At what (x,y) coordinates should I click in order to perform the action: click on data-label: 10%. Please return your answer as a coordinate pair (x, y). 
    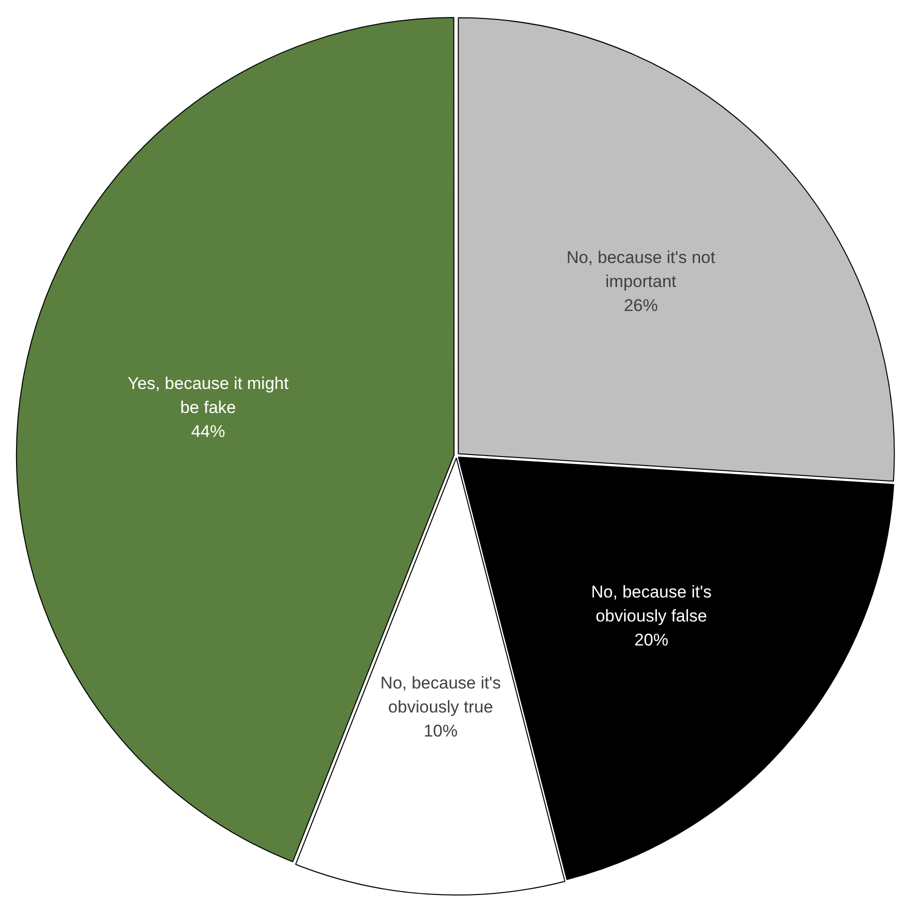
    Looking at the image, I should click on (441, 731).